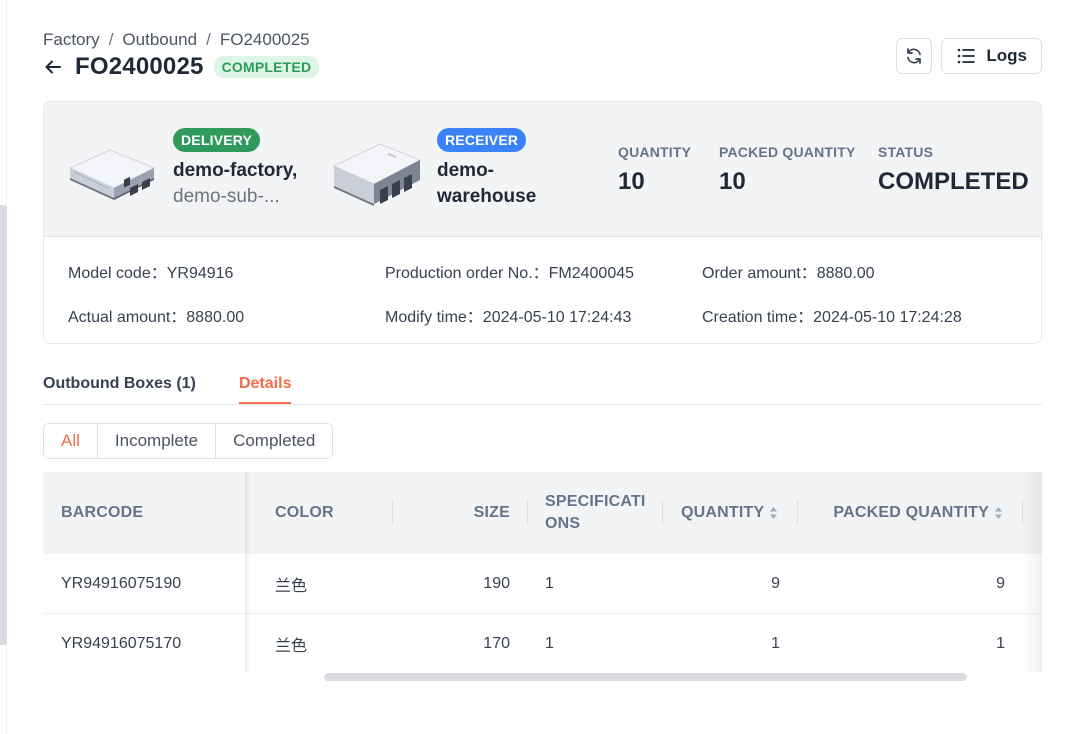 This screenshot has height=734, width=1070. I want to click on filter-incomplete: Incomplete, so click(156, 441).